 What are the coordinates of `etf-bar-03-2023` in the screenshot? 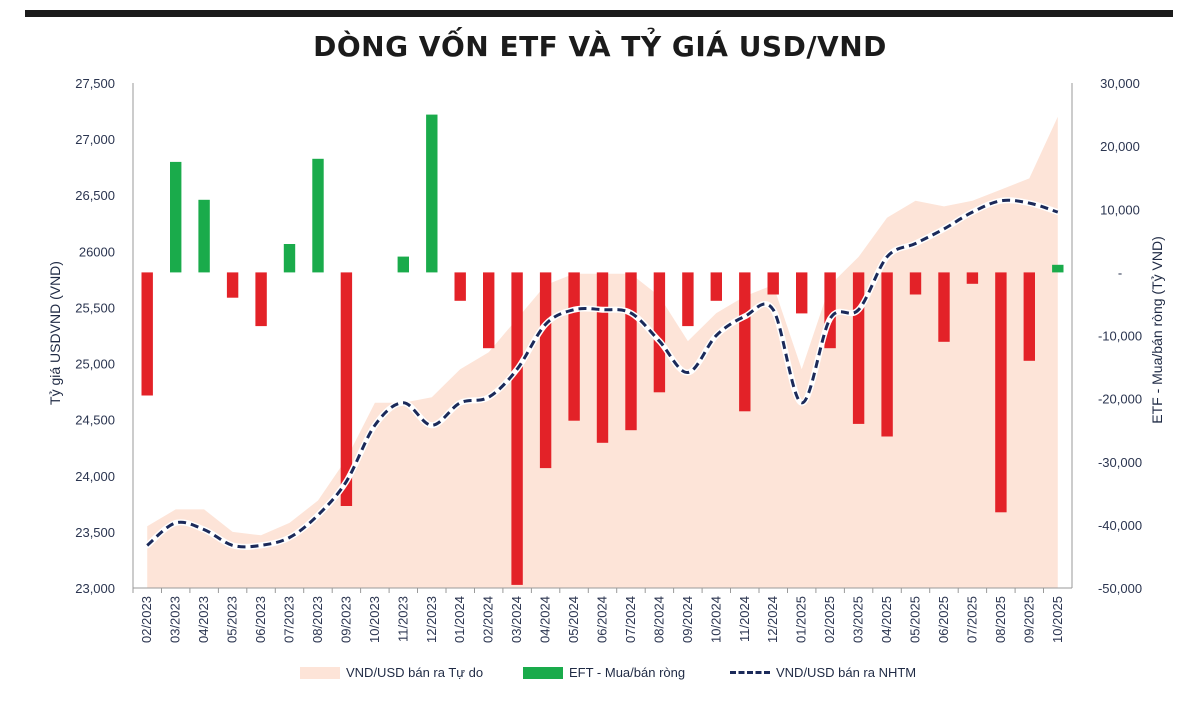 It's located at (176, 217).